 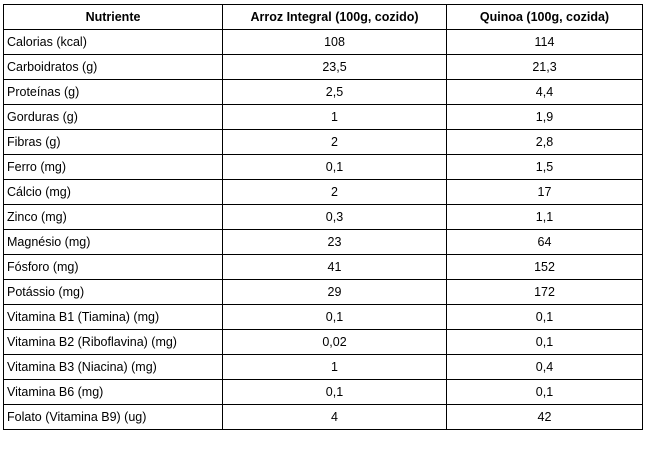 I want to click on table-row: Fibras (g) 2 2,8, so click(x=323, y=142).